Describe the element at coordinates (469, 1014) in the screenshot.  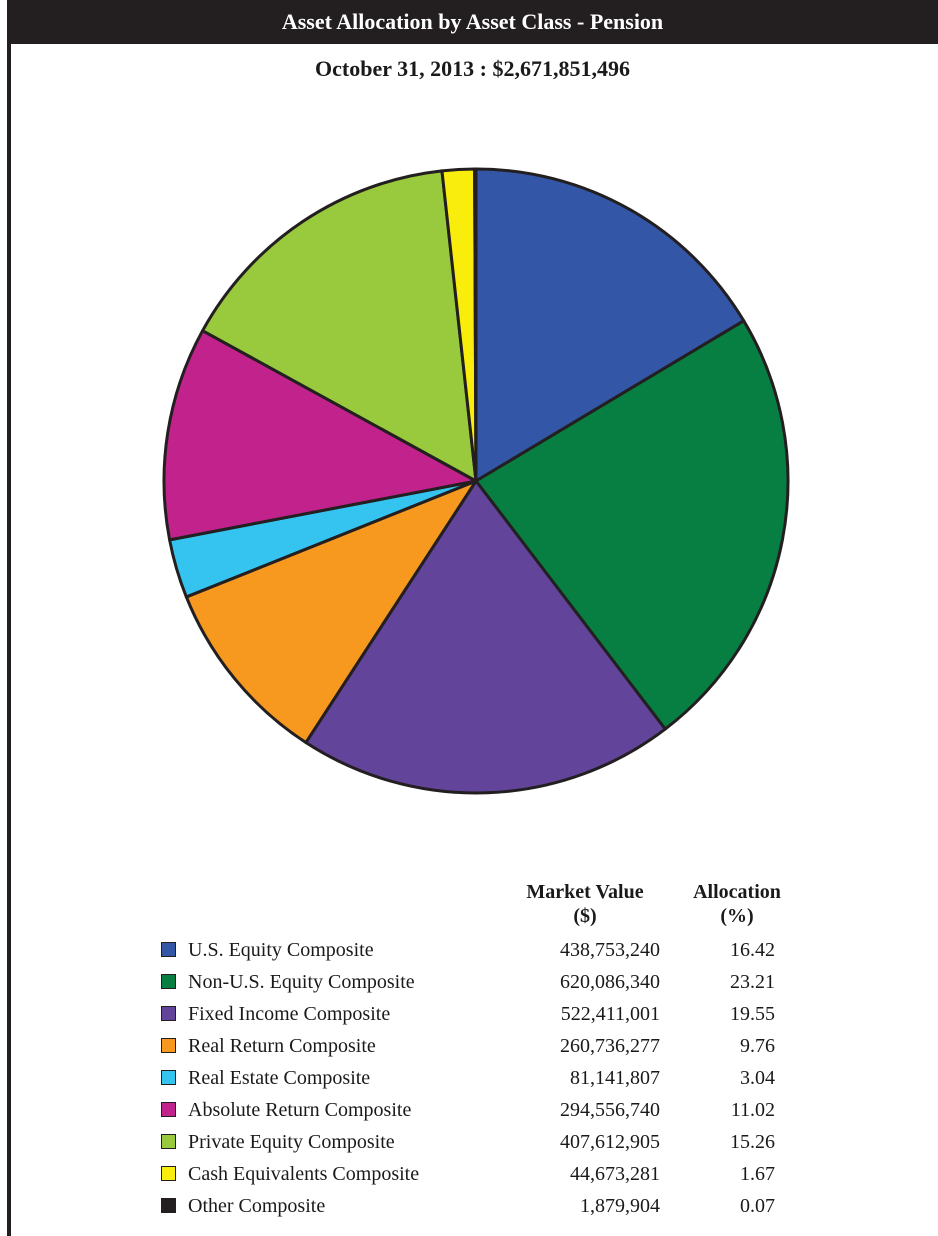
I see `legend-row: Fixed Income Composite 522,411,001 19.55` at that location.